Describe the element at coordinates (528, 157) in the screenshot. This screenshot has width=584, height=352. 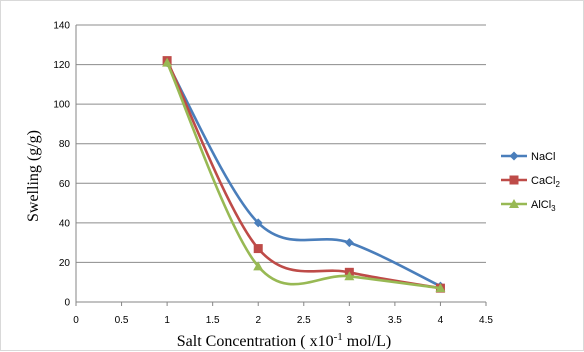
I see `legend-item-nacl: NaCl` at that location.